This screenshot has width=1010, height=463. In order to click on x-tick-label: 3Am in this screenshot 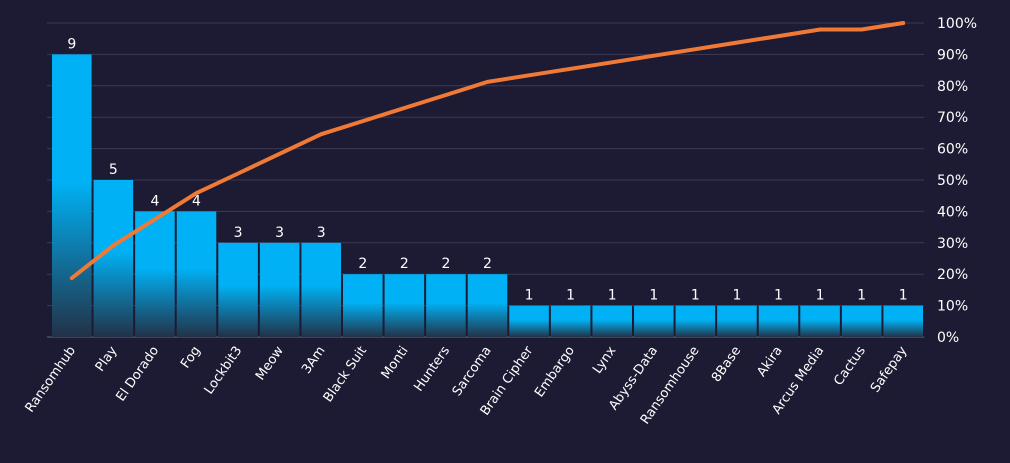, I will do `click(313, 360)`.